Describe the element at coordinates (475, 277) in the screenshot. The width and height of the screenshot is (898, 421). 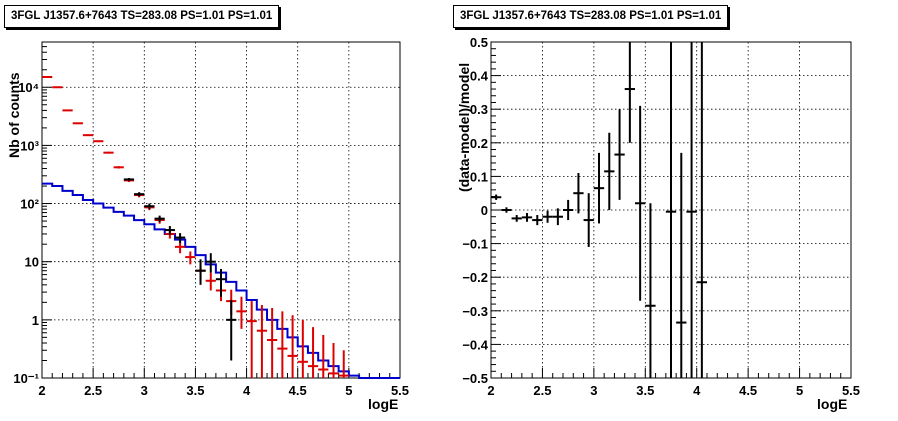
I see `right-y-tick-label: −0.2` at that location.